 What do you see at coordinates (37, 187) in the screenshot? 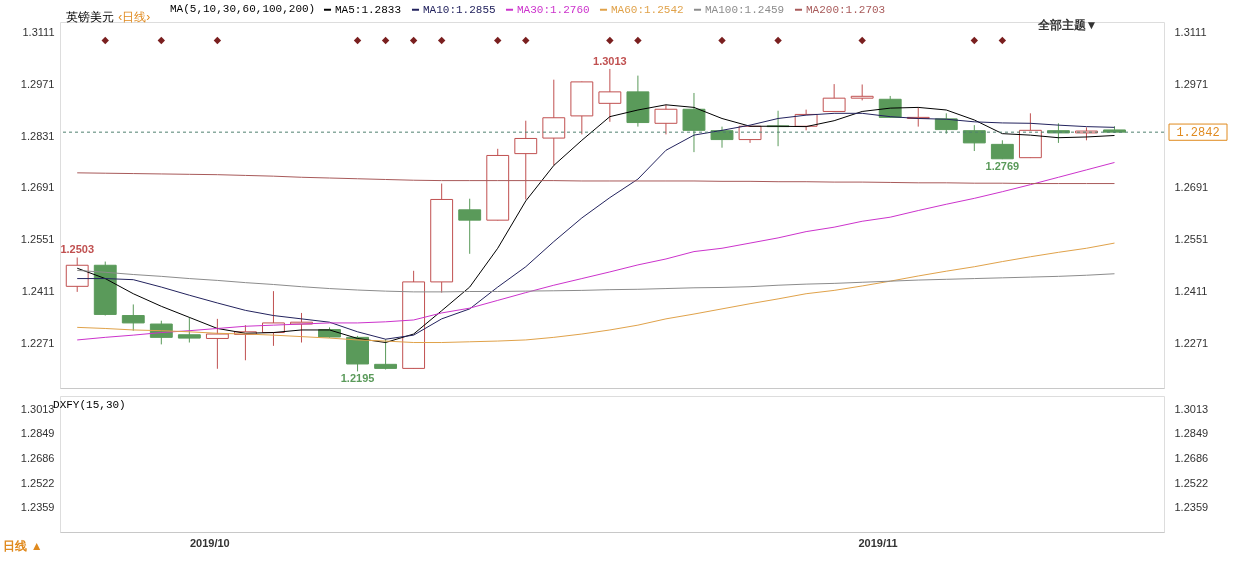
I see `y-tick-label: 1.2691` at bounding box center [37, 187].